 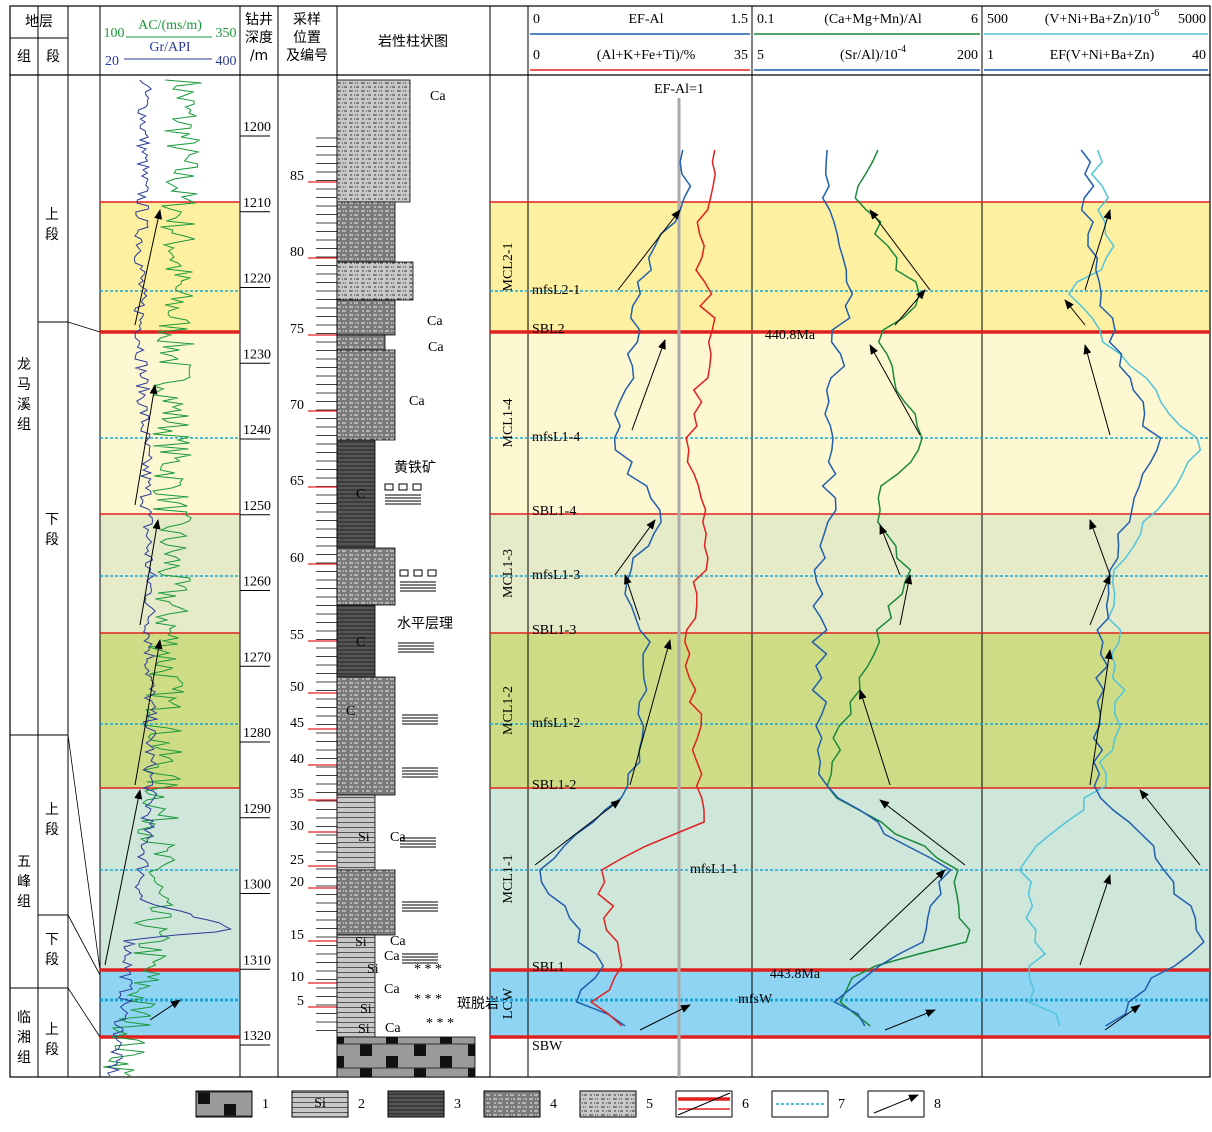 What do you see at coordinates (1102, 55) in the screenshot?
I see `label: EF(V+Ni+Ba+Zn)` at bounding box center [1102, 55].